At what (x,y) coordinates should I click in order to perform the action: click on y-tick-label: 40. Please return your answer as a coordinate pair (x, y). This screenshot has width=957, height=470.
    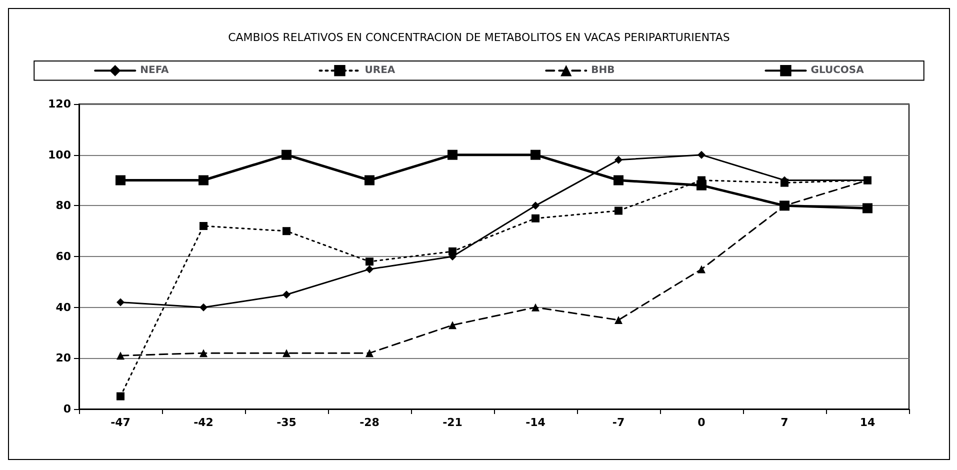
    Looking at the image, I should click on (64, 307).